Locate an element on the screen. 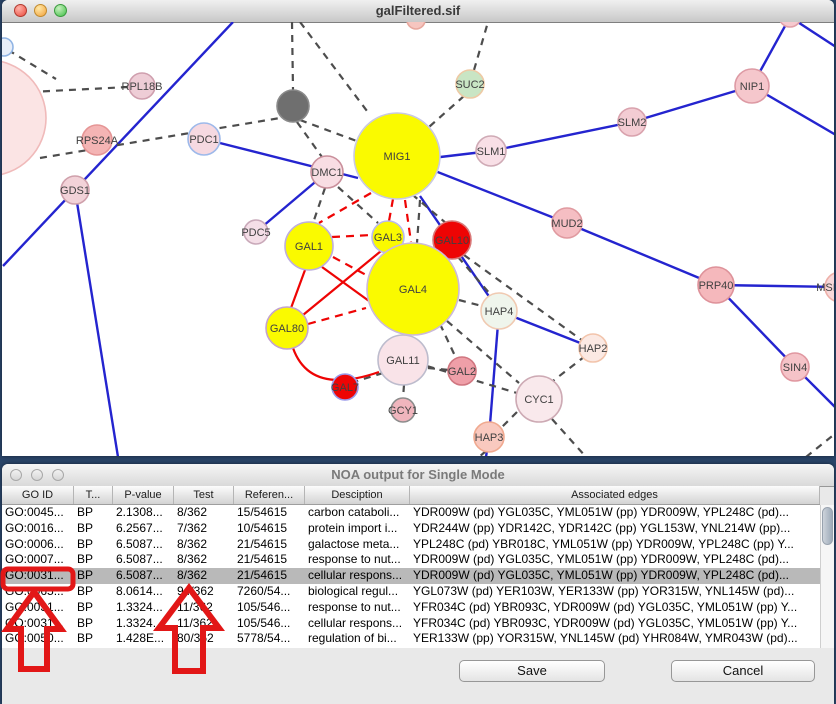 The image size is (836, 704). save-button: Save is located at coordinates (532, 671).